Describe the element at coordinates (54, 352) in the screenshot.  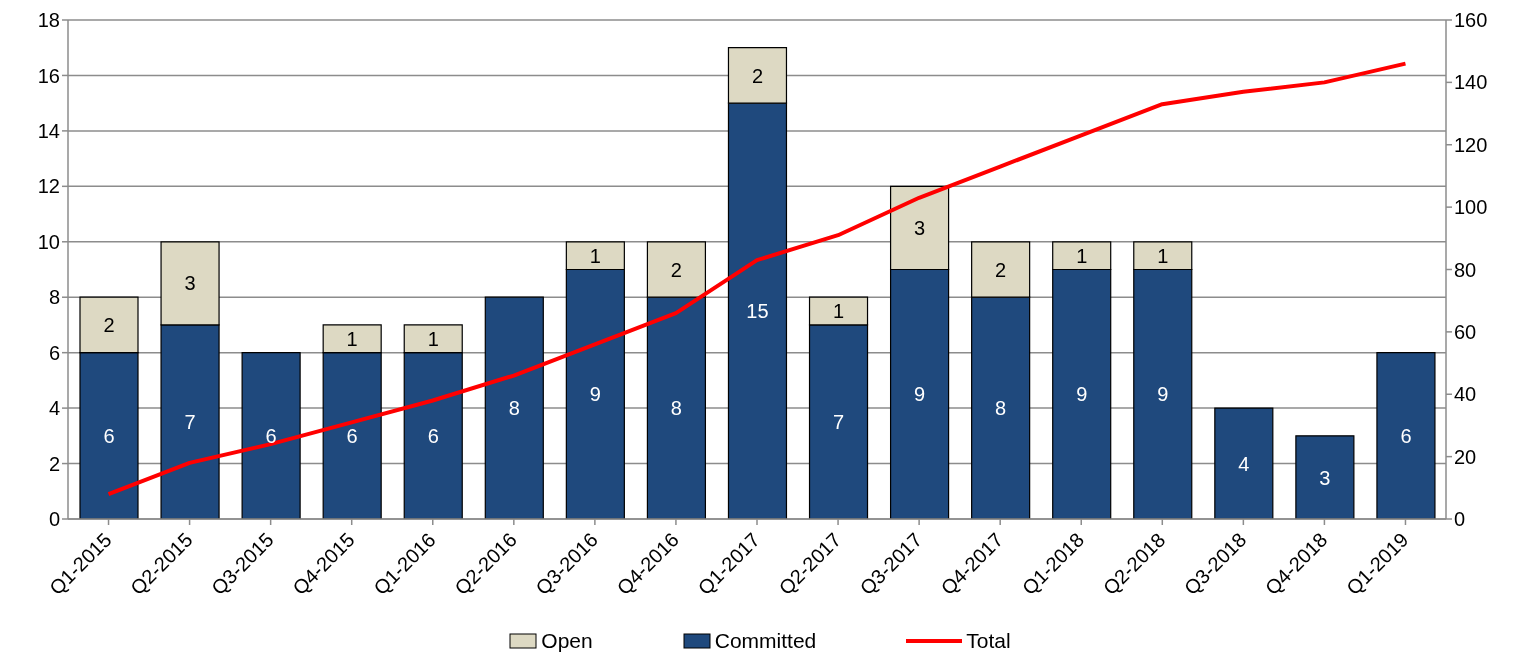
I see `y-tick-label: 6` at that location.